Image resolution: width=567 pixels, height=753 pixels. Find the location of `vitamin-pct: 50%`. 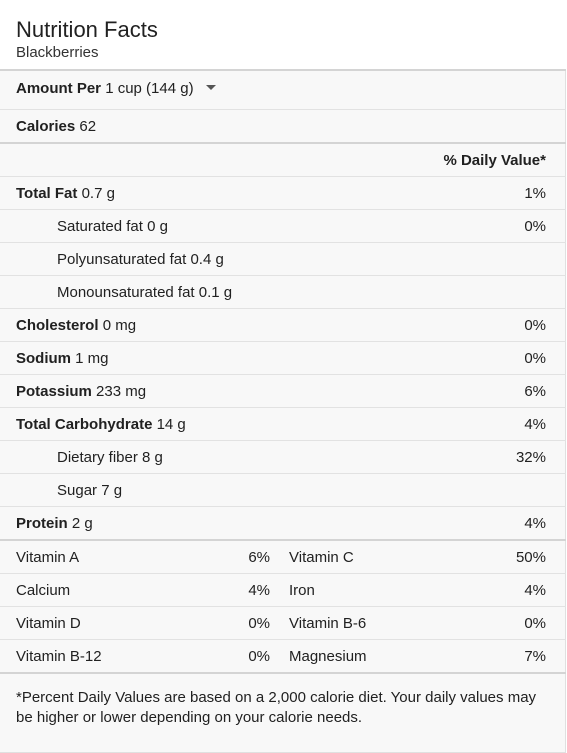

vitamin-pct: 50% is located at coordinates (530, 557).